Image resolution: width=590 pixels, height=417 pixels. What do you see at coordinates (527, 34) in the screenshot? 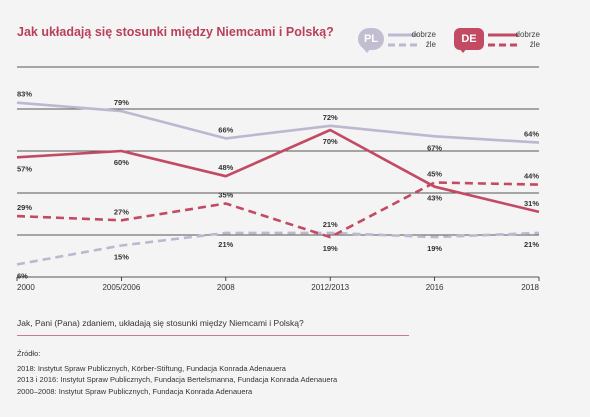
I see `de-good-label: dobrze` at bounding box center [527, 34].